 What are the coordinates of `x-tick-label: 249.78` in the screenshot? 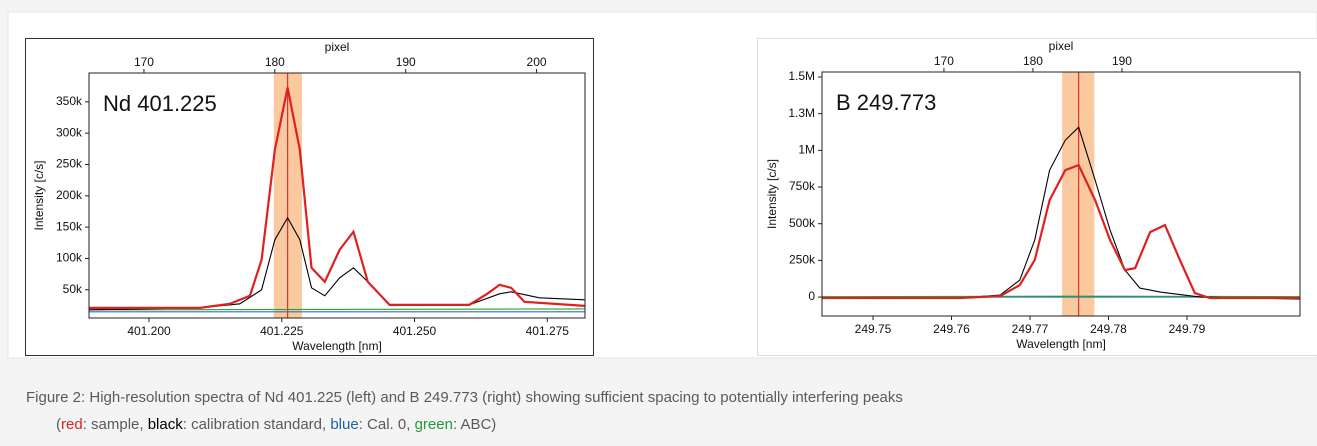 It's located at (1108, 329).